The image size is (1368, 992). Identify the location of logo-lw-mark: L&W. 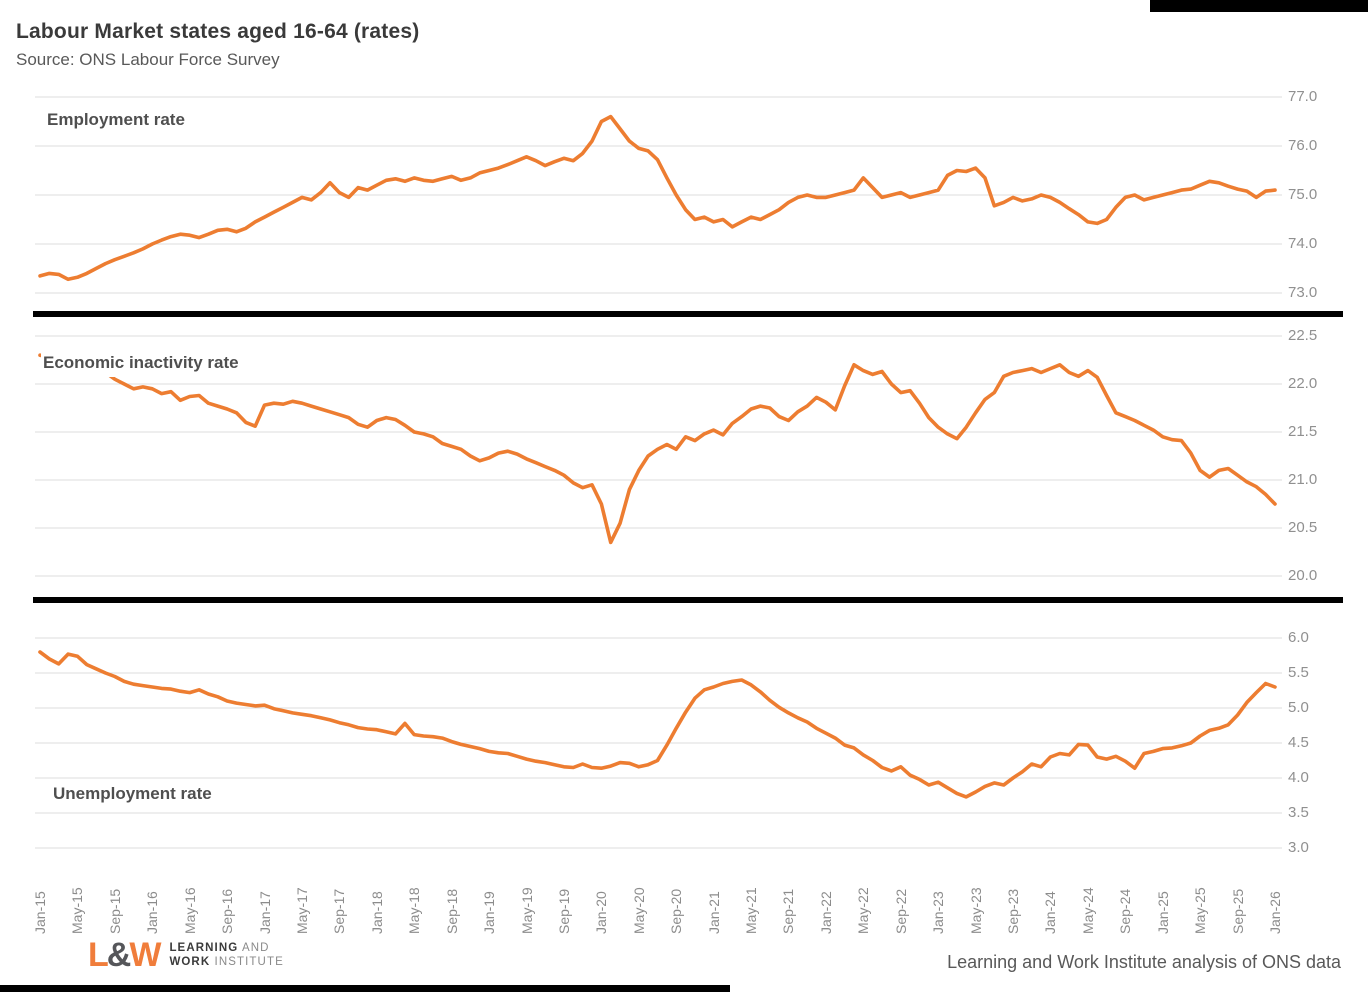
(124, 955).